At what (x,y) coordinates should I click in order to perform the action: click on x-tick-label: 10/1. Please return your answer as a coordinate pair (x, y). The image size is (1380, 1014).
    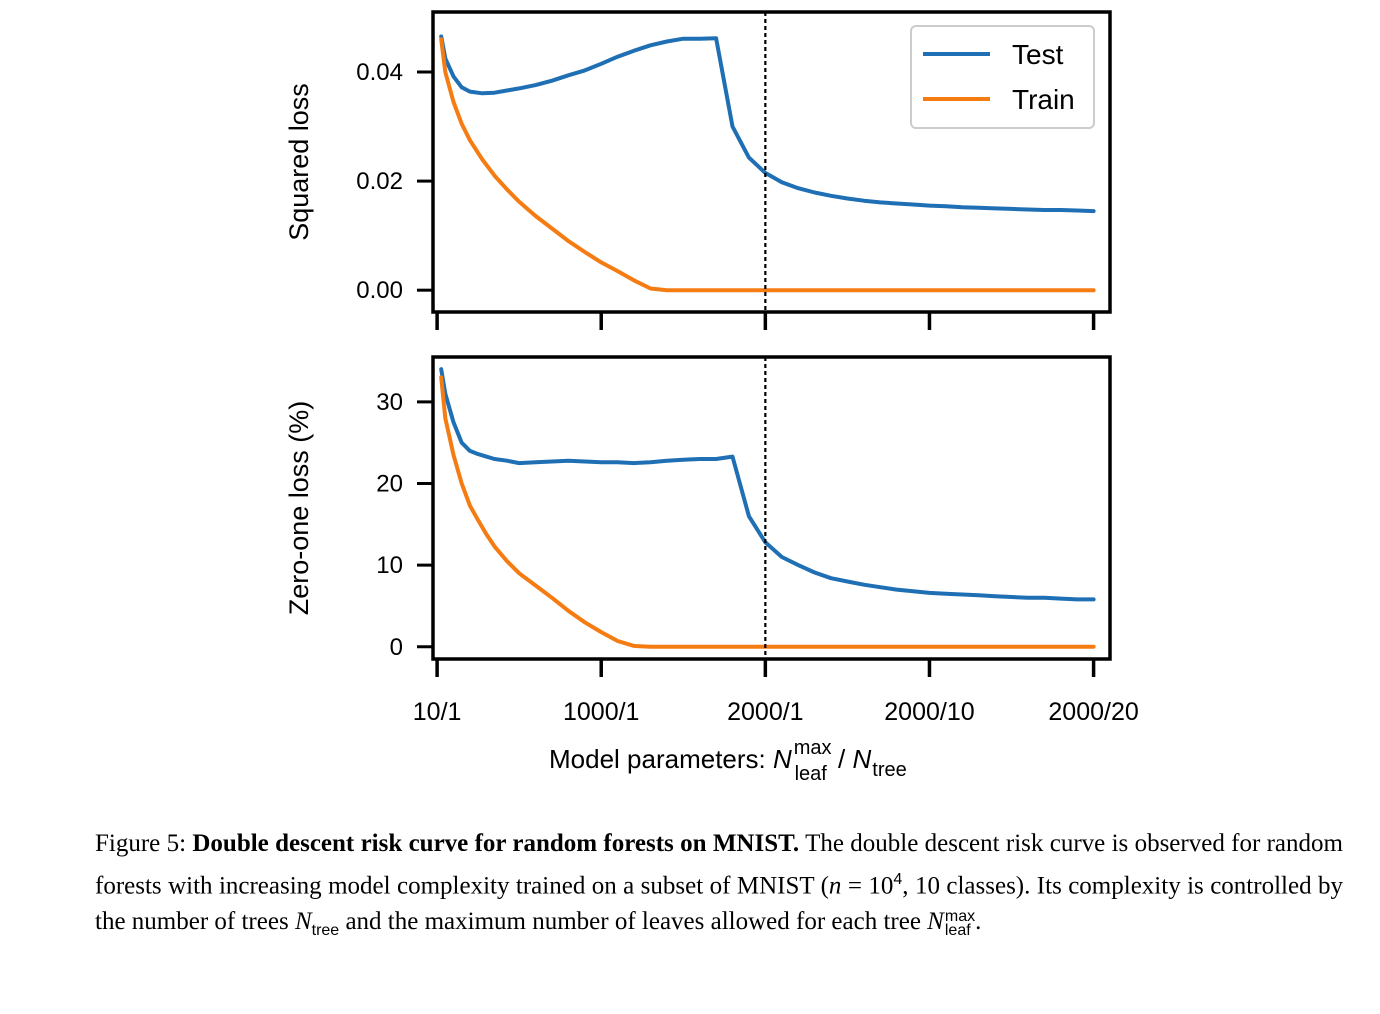
    Looking at the image, I should click on (437, 712).